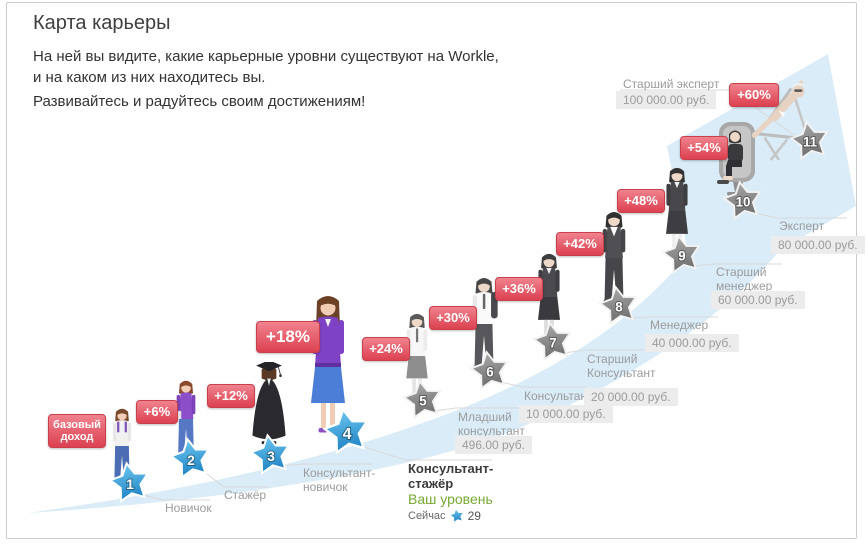 The height and width of the screenshot is (549, 867). I want to click on salary-level-9: 60 000.00 руб., so click(758, 300).